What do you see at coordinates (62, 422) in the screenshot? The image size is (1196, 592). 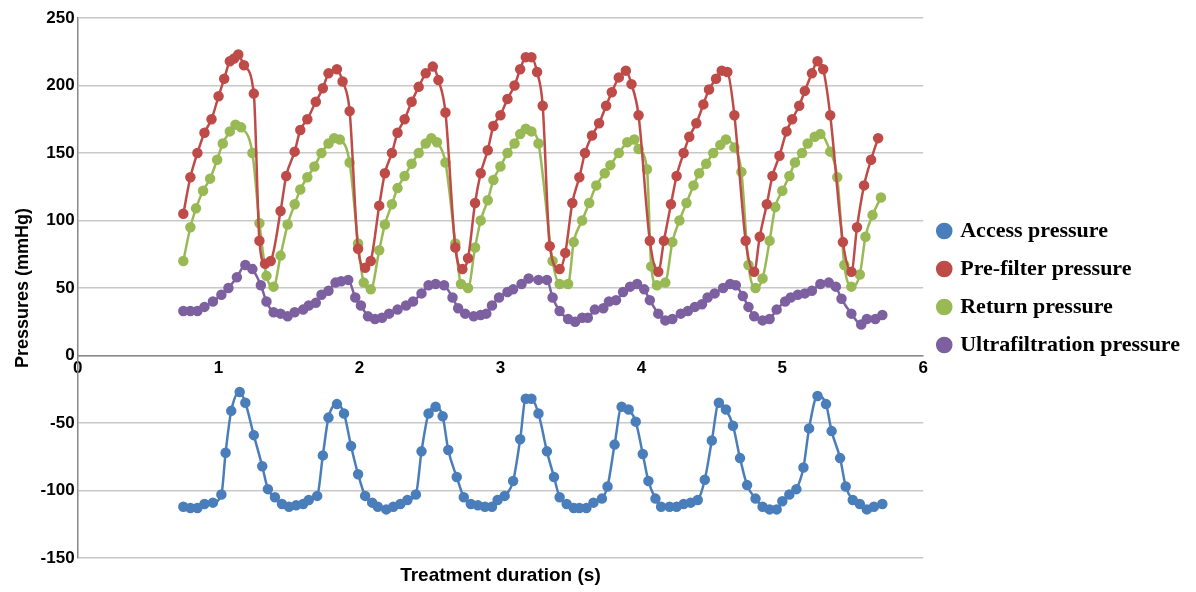 I see `y-tick-label: -50` at bounding box center [62, 422].